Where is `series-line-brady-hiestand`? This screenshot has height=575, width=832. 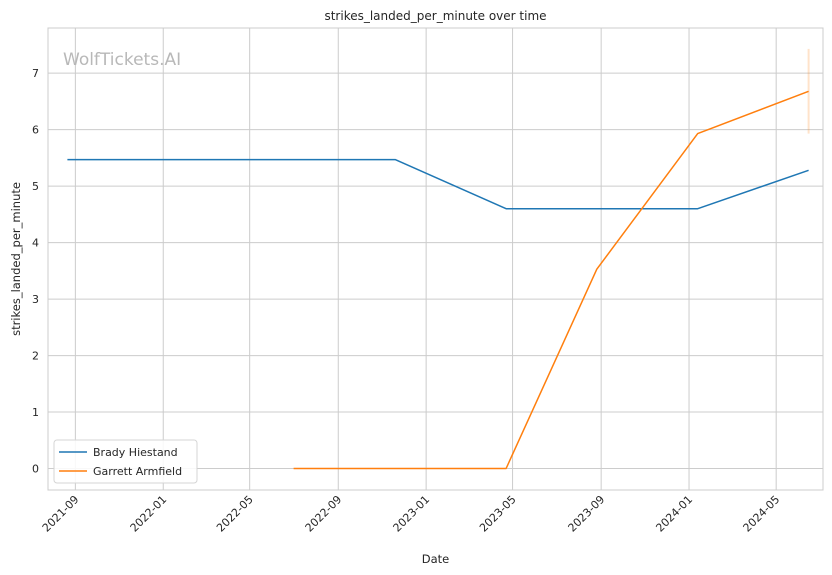
series-line-brady-hiestand is located at coordinates (438, 184).